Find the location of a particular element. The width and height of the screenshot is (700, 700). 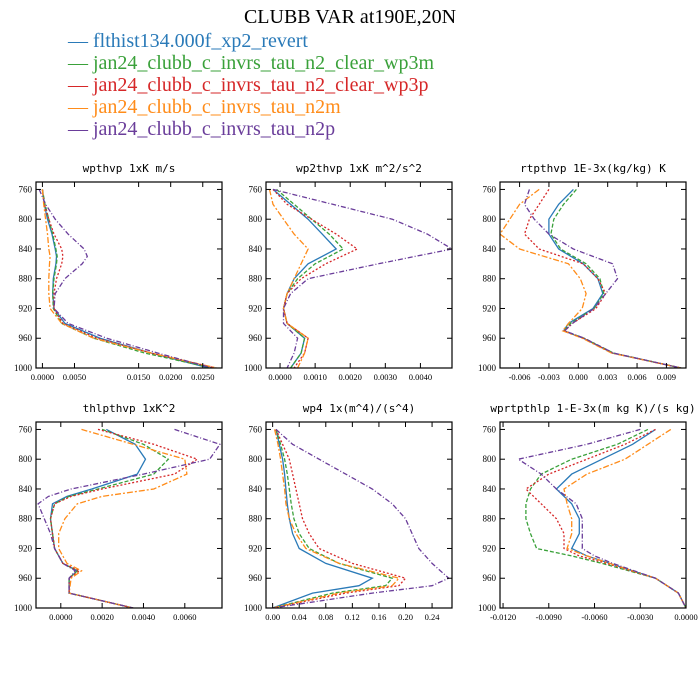

x-tick-label: 0.0030 is located at coordinates (385, 377).